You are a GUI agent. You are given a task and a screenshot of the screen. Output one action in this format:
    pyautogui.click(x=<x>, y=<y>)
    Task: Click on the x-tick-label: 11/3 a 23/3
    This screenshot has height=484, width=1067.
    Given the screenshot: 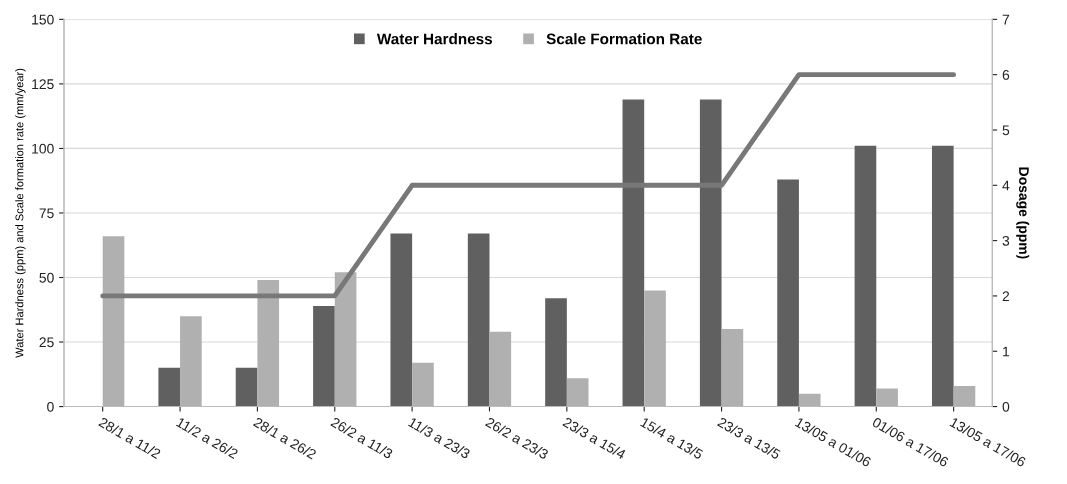 What is the action you would take?
    pyautogui.click(x=439, y=438)
    